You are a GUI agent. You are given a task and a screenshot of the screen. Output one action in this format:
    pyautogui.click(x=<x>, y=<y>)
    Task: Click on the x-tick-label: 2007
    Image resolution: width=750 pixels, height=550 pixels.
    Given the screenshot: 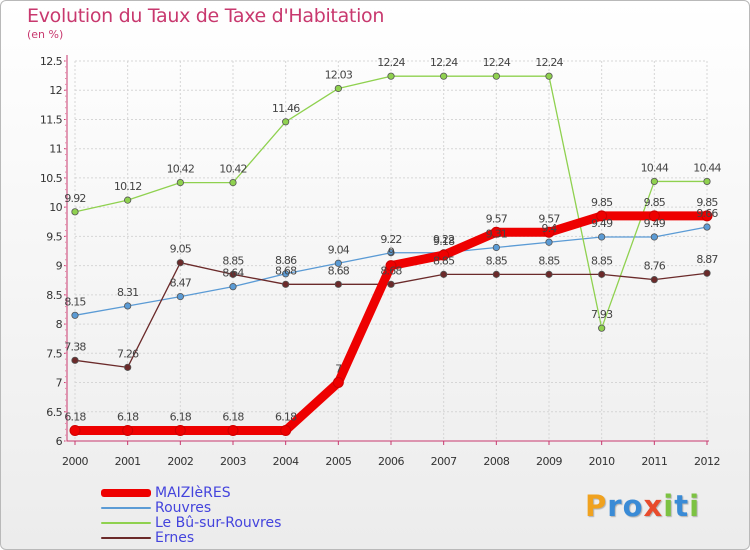 What is the action you would take?
    pyautogui.click(x=444, y=461)
    